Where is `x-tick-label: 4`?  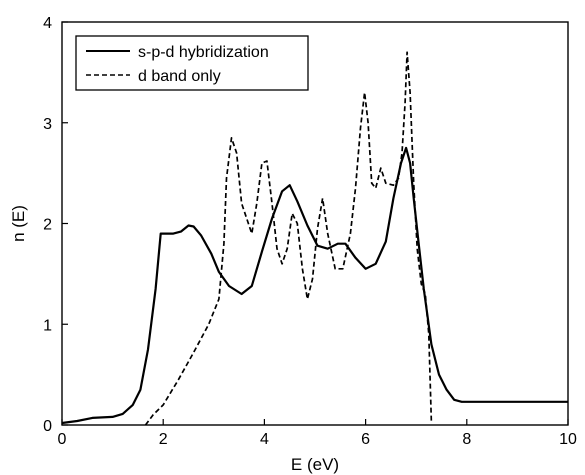 x-tick-label: 4 is located at coordinates (264, 439).